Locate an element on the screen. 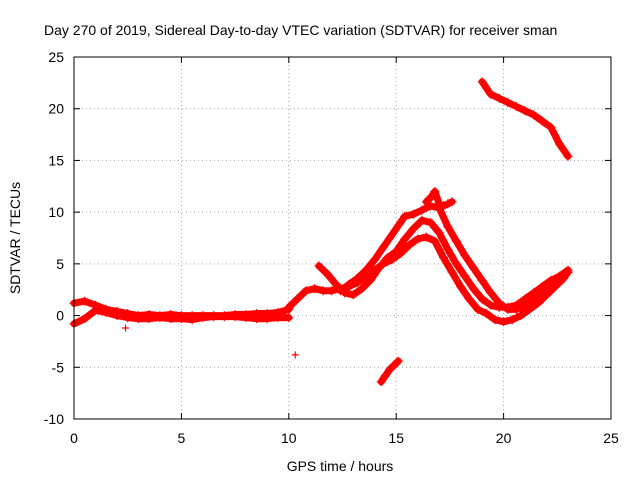 This screenshot has height=480, width=640. x-tick-label: 0 is located at coordinates (74, 438).